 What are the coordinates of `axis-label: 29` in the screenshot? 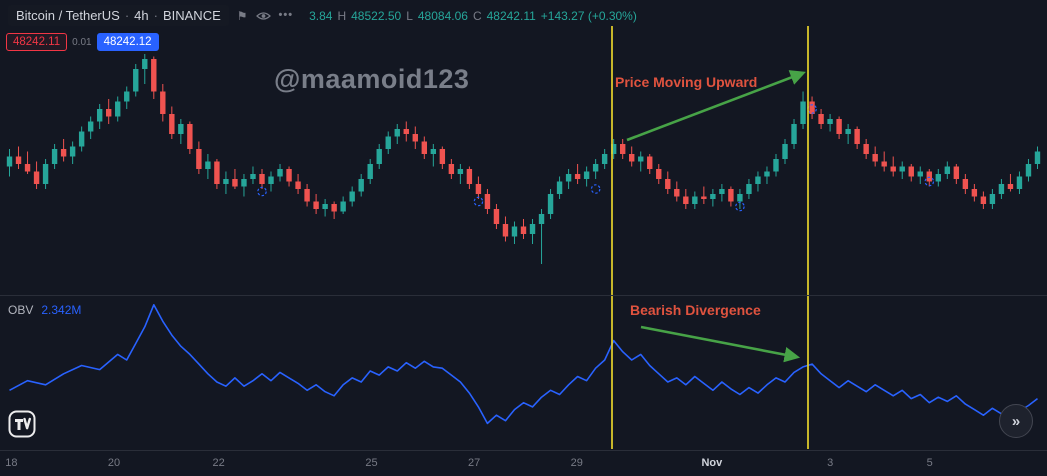 It's located at (576, 463).